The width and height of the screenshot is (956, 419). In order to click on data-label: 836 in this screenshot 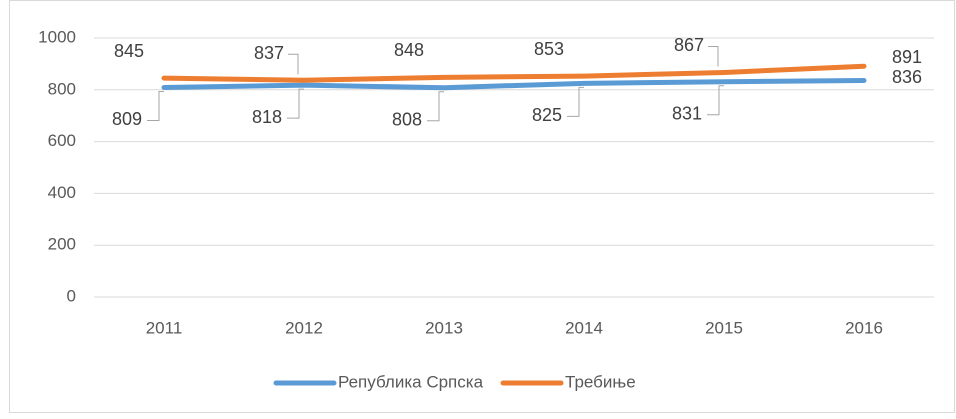, I will do `click(907, 77)`.